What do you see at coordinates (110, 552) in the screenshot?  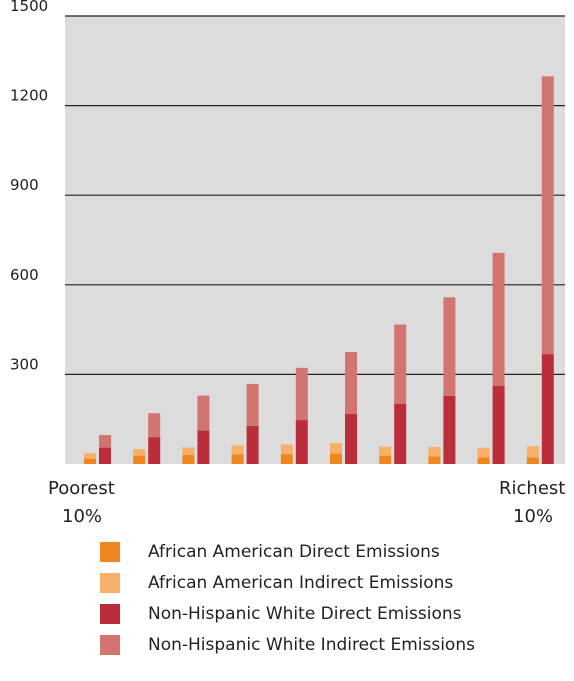 I see `legend-swatch-aa-direct` at bounding box center [110, 552].